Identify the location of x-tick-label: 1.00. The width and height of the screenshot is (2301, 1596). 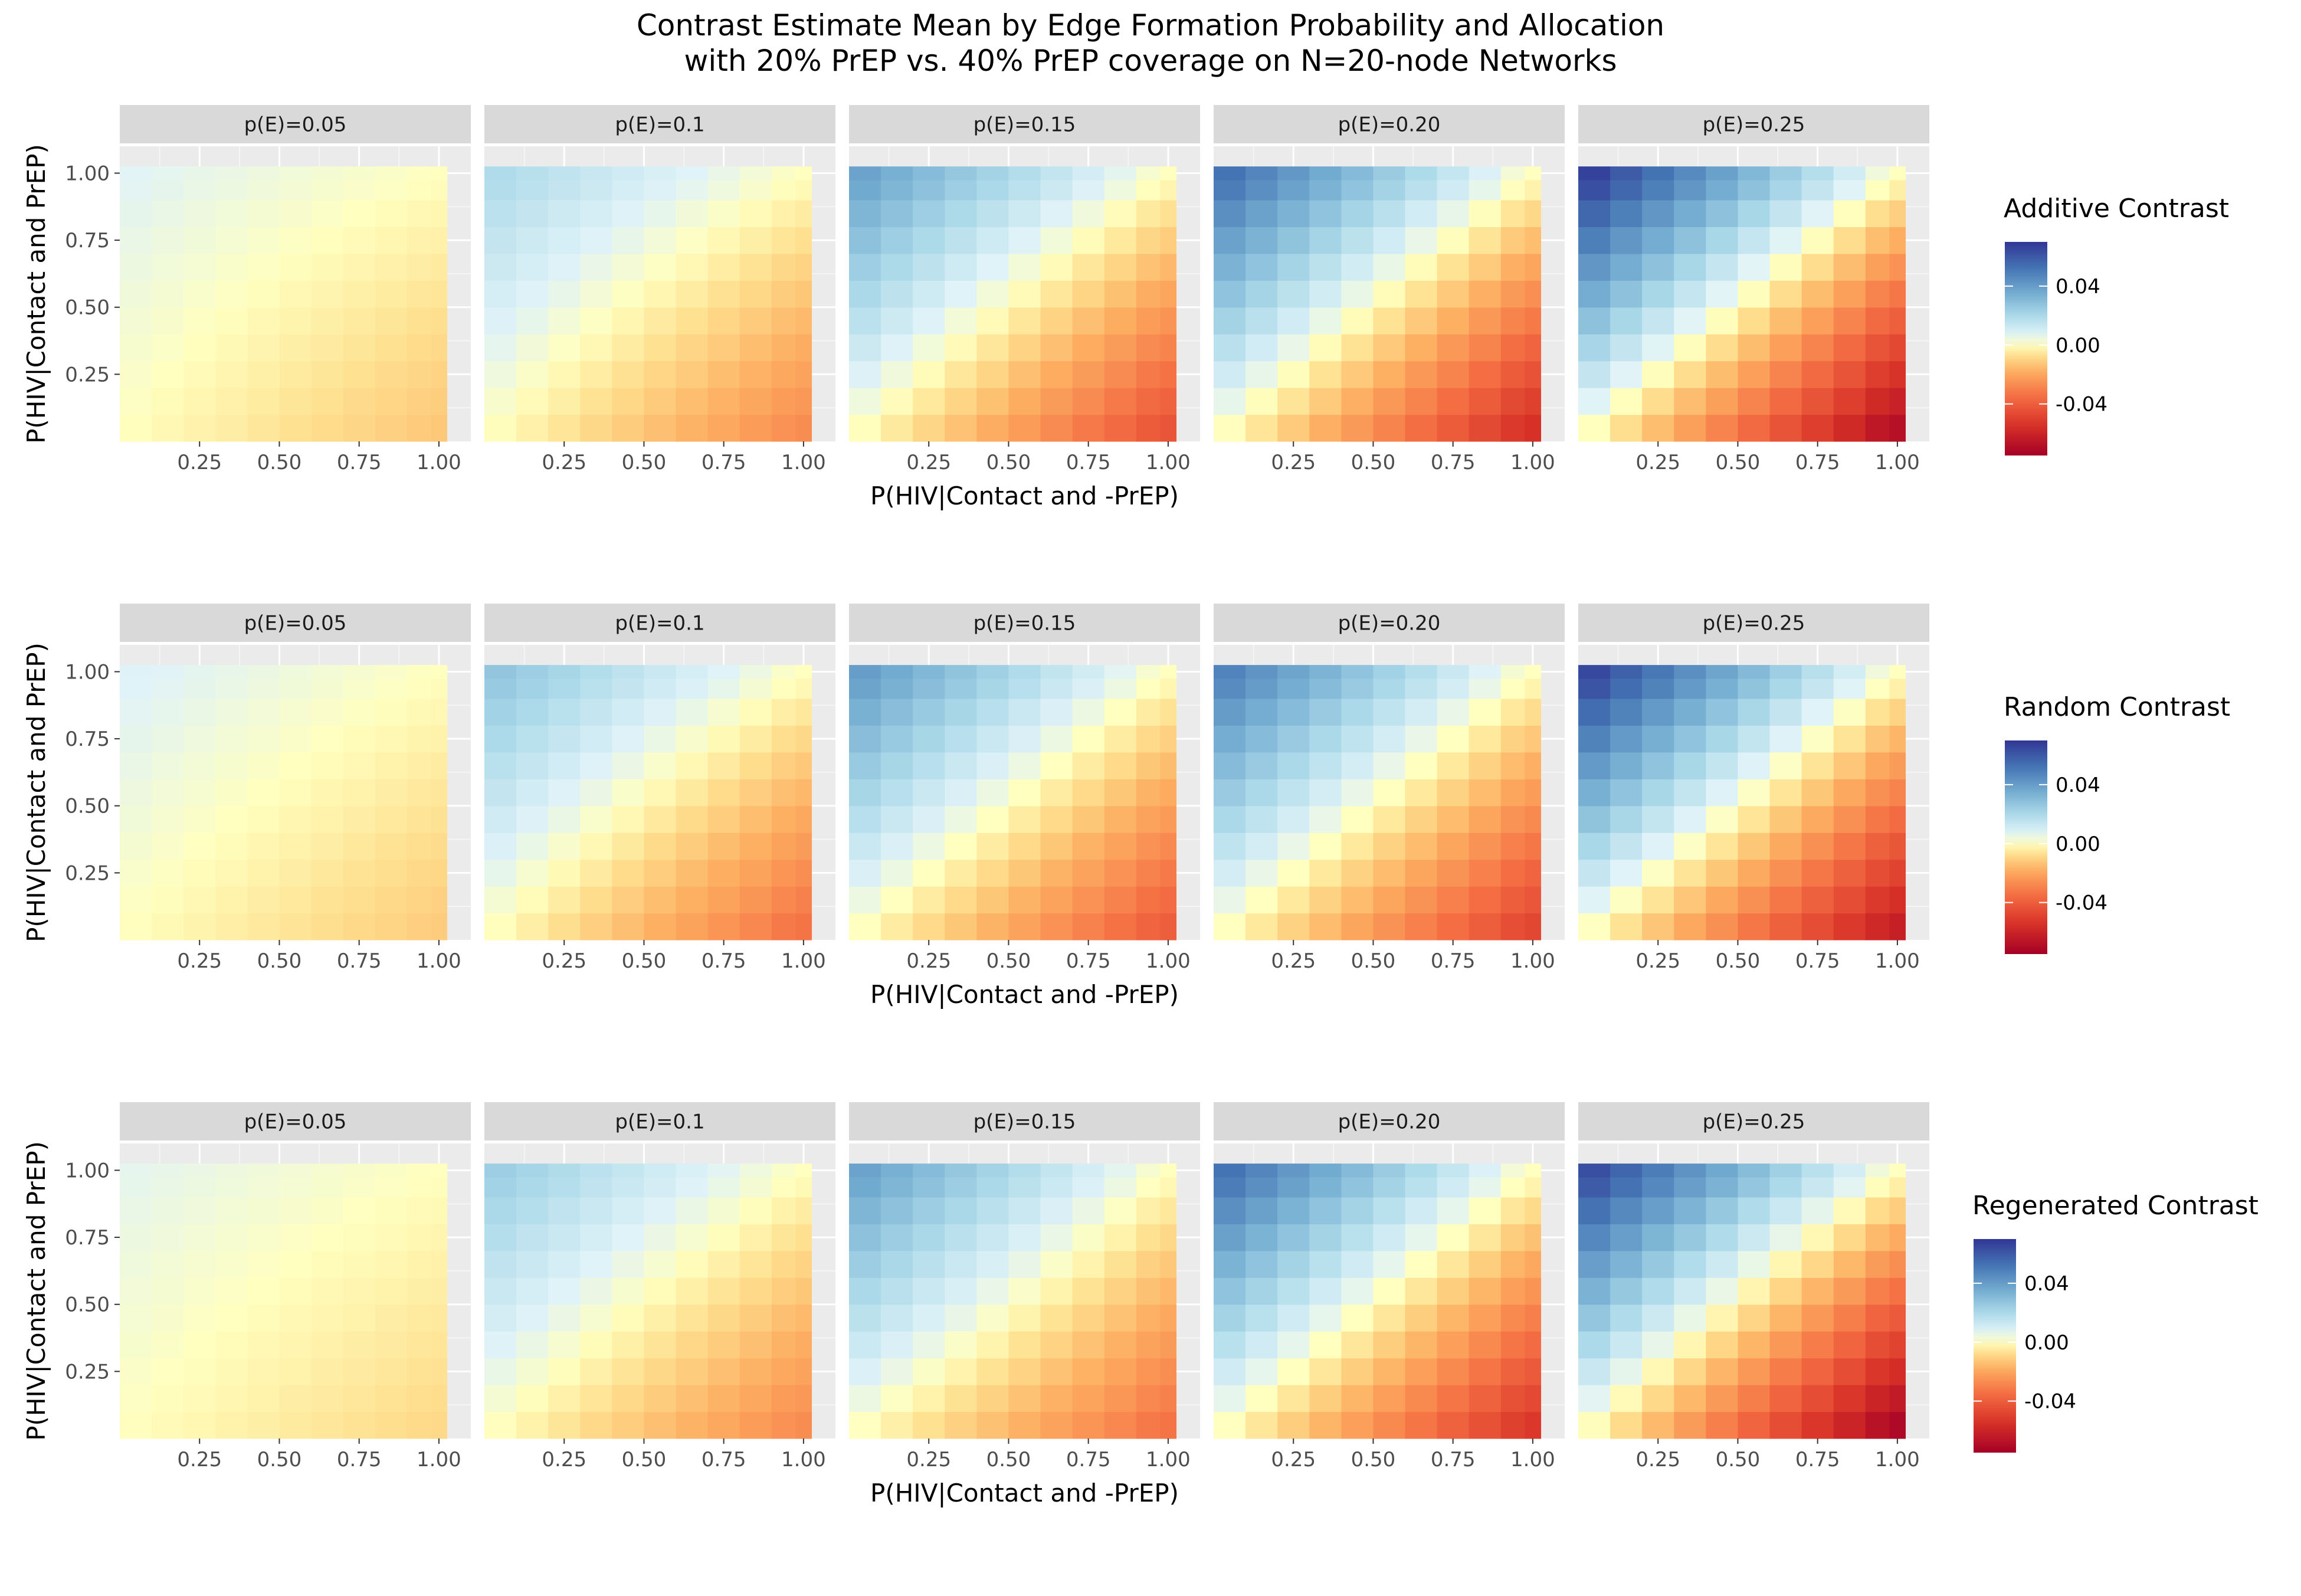
(1168, 1460).